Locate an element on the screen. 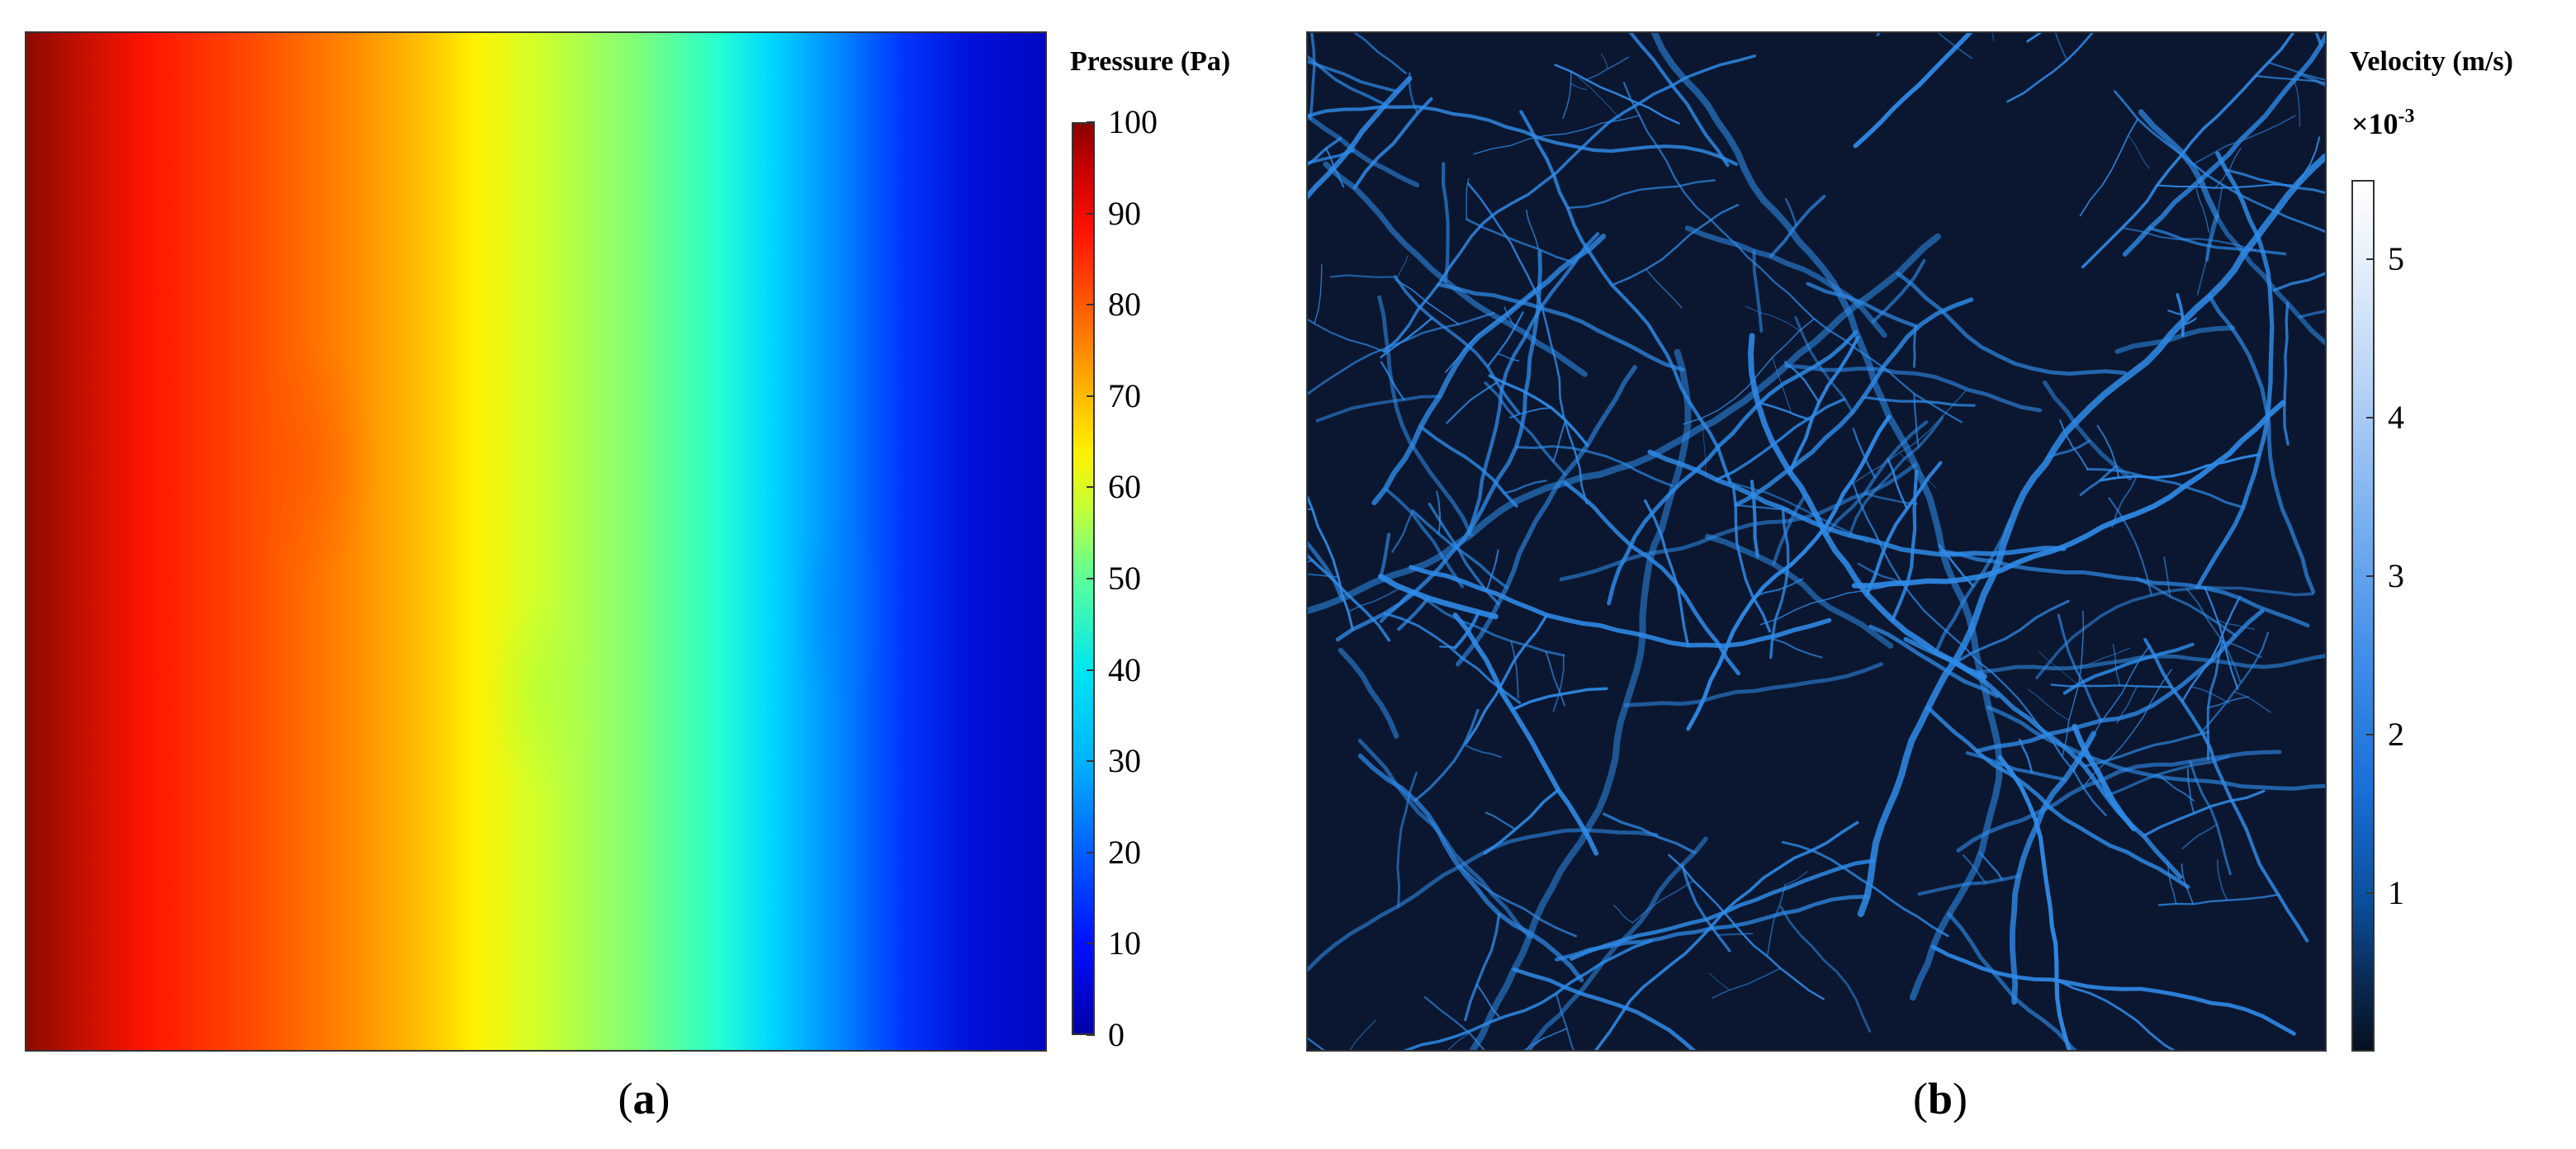 This screenshot has height=1149, width=2576. colorbar-tick-label: 0 is located at coordinates (1116, 1034).